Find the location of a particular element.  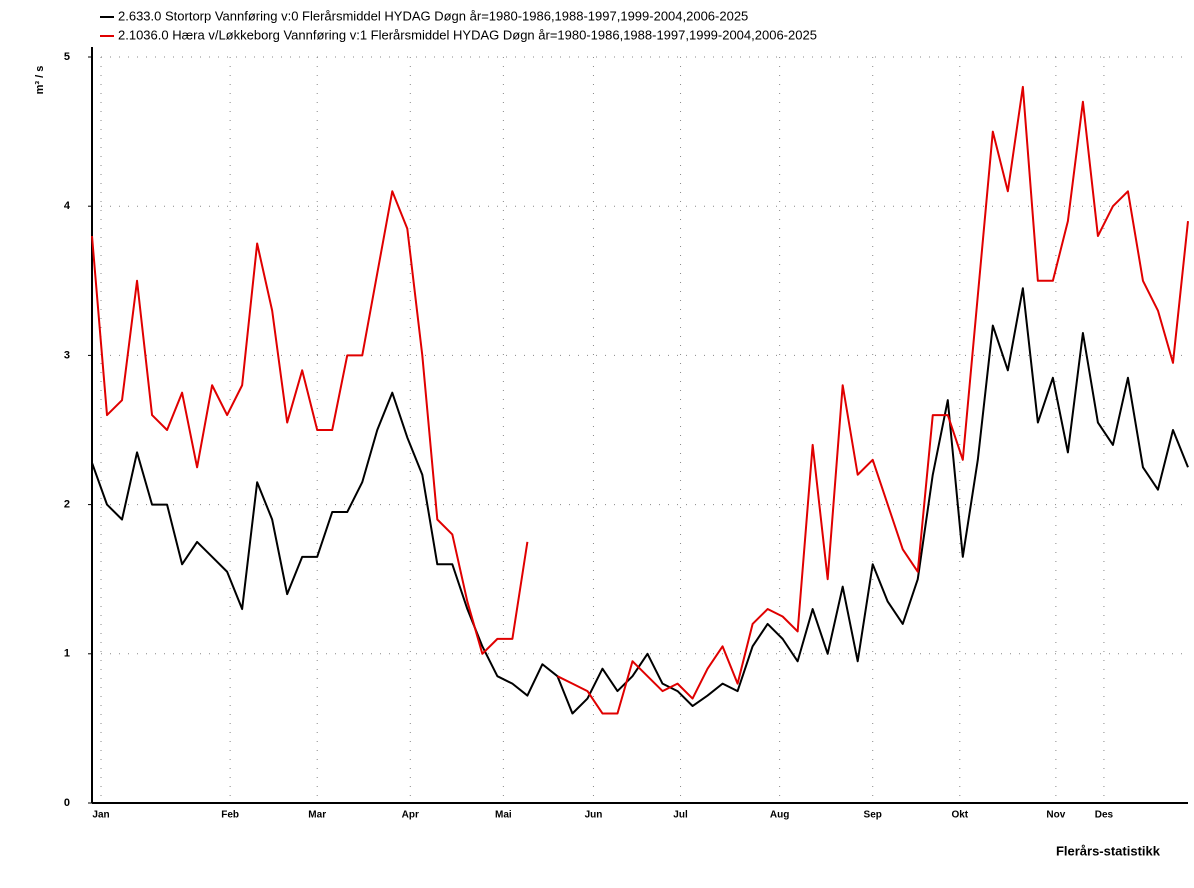

x-tick-label: Mai is located at coordinates (503, 815).